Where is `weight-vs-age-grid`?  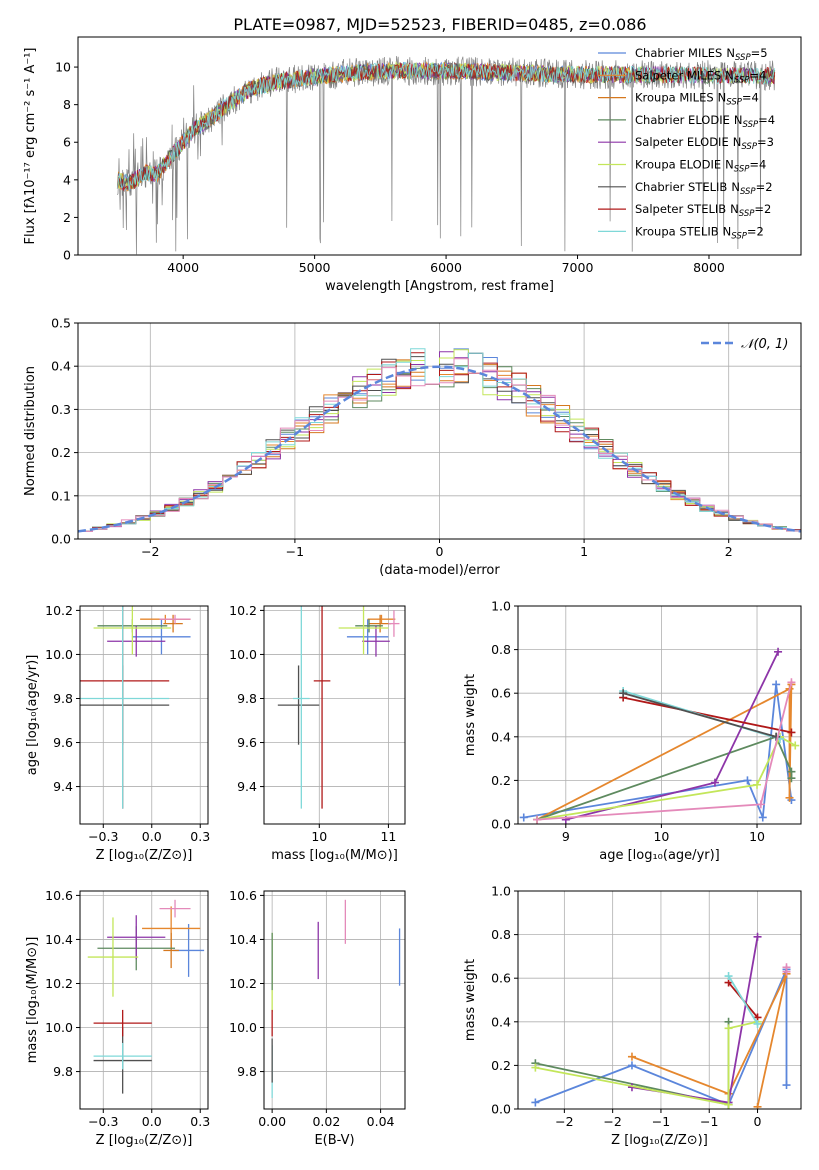 weight-vs-age-grid is located at coordinates (659, 715).